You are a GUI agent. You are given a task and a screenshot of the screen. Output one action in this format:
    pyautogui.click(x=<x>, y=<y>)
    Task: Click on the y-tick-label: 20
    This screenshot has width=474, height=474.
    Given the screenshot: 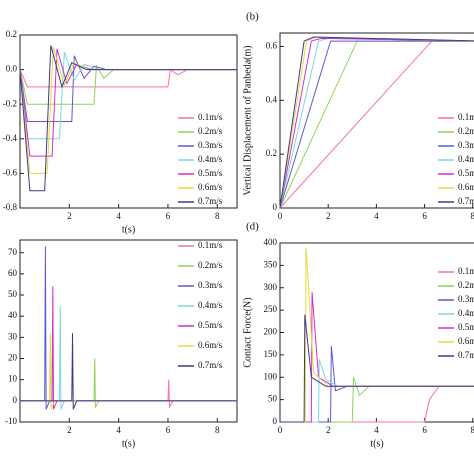 What is the action you would take?
    pyautogui.click(x=13, y=358)
    